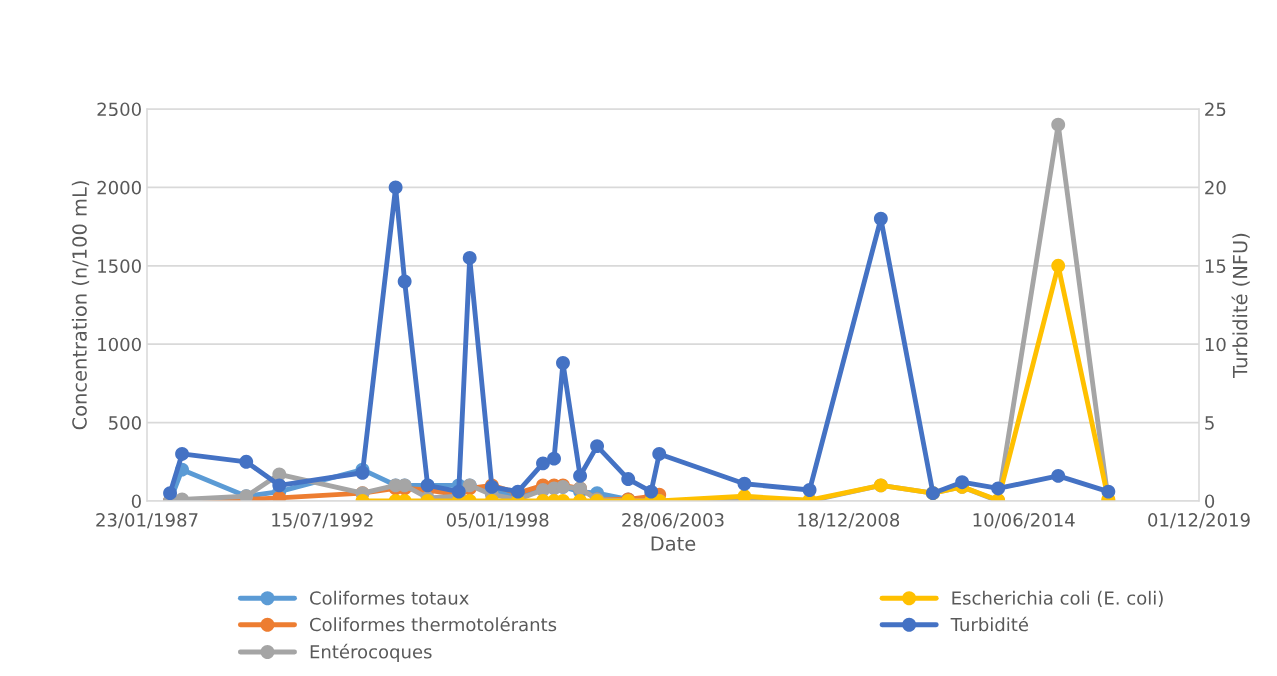 The width and height of the screenshot is (1277, 676). I want to click on y-tick-label: 1500, so click(119, 266).